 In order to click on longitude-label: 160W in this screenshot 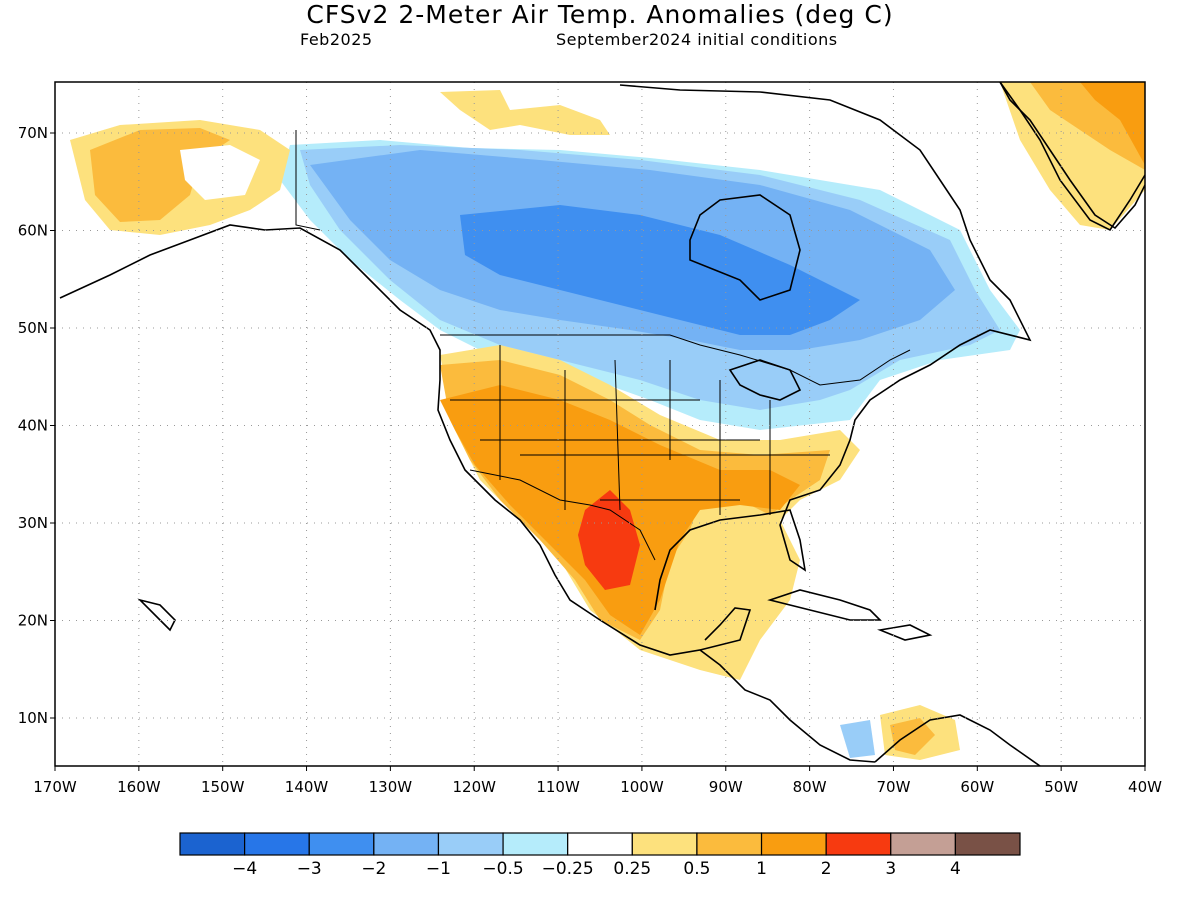, I will do `click(139, 787)`.